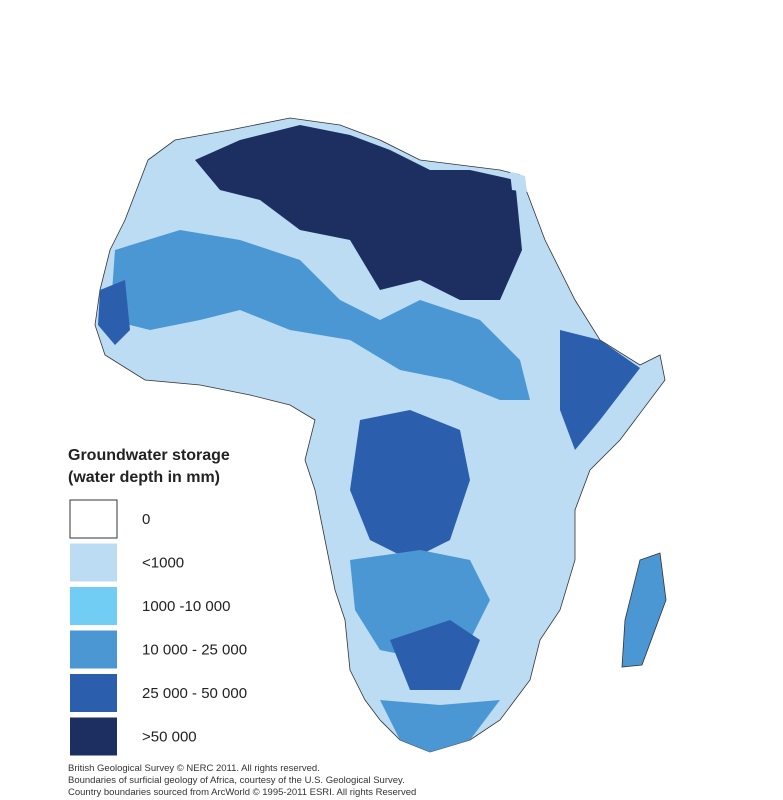 This screenshot has width=783, height=800. Describe the element at coordinates (194, 650) in the screenshot. I see `legend-label: 10 000 - 25 000` at that location.